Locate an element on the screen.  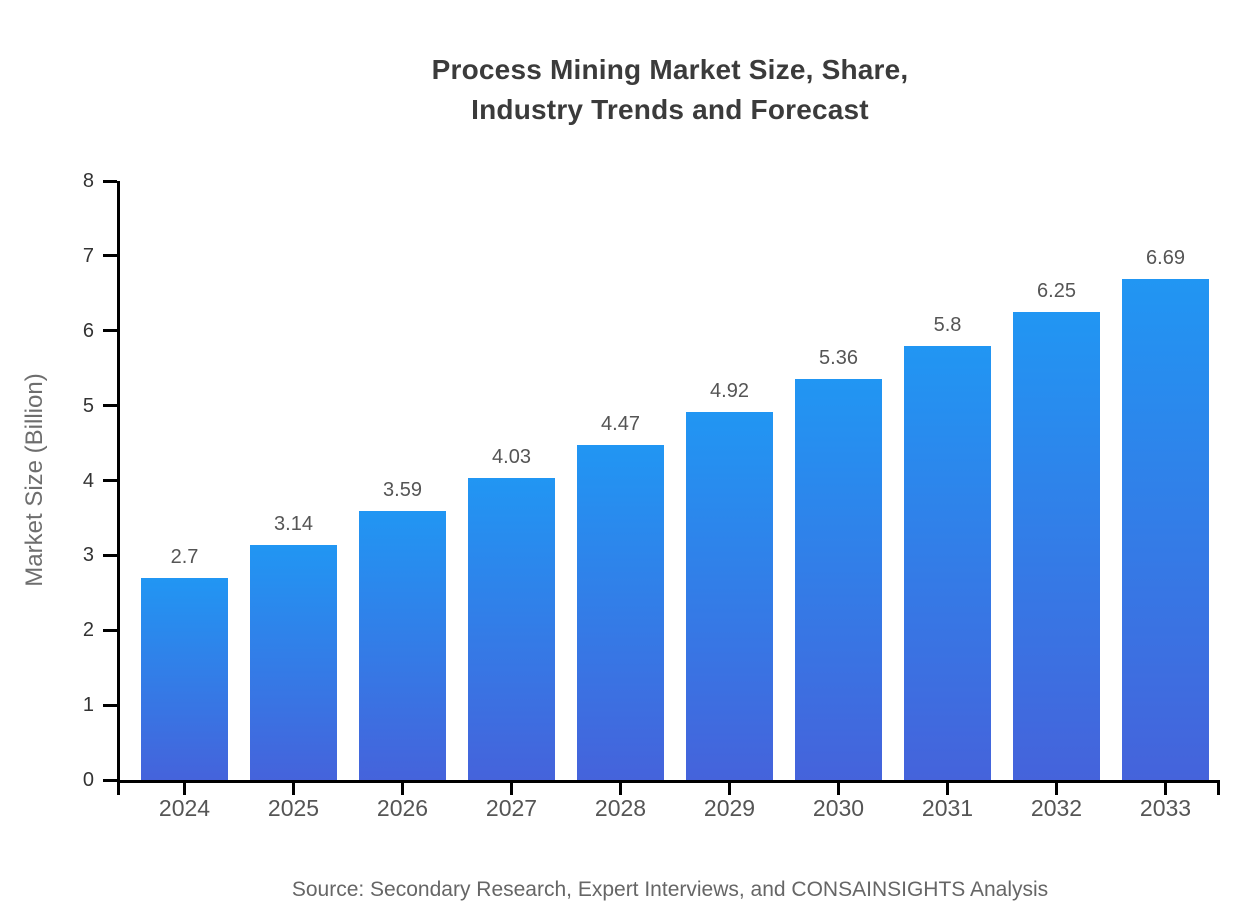
y-tick-label: 4 is located at coordinates (88, 480).